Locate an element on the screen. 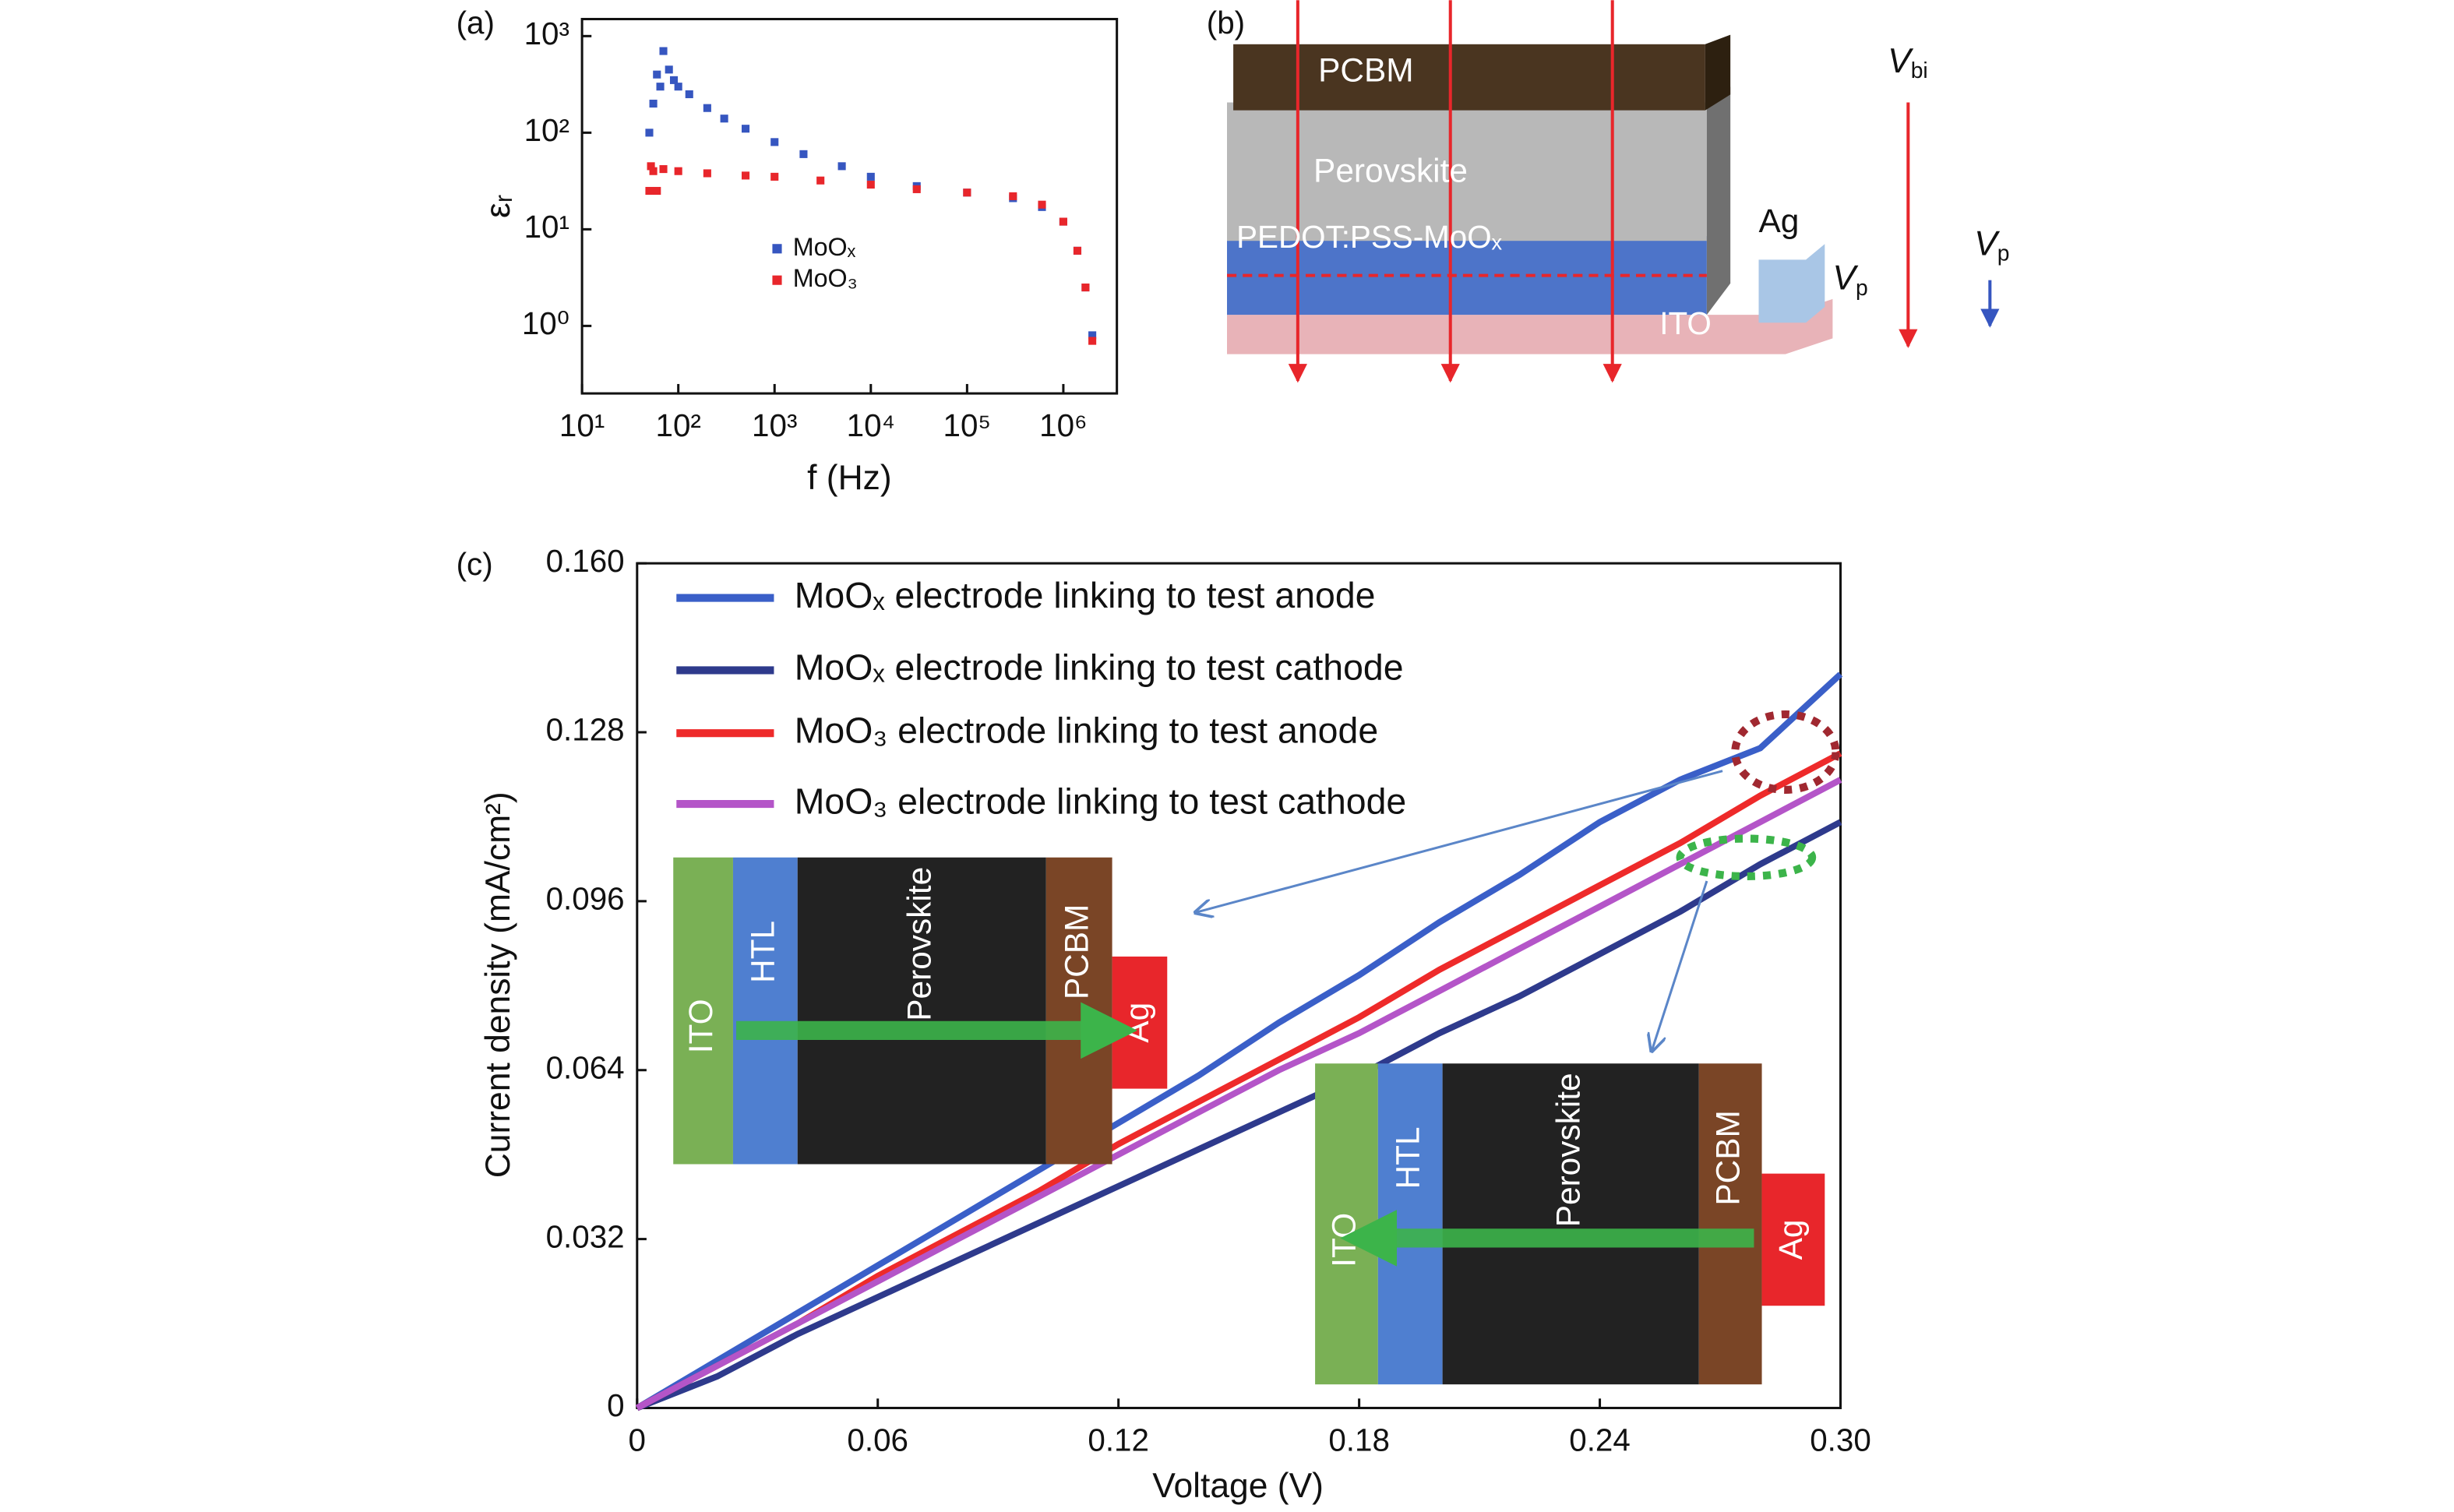 The image size is (2454, 1512). layer-label: ITO is located at coordinates (1685, 323).